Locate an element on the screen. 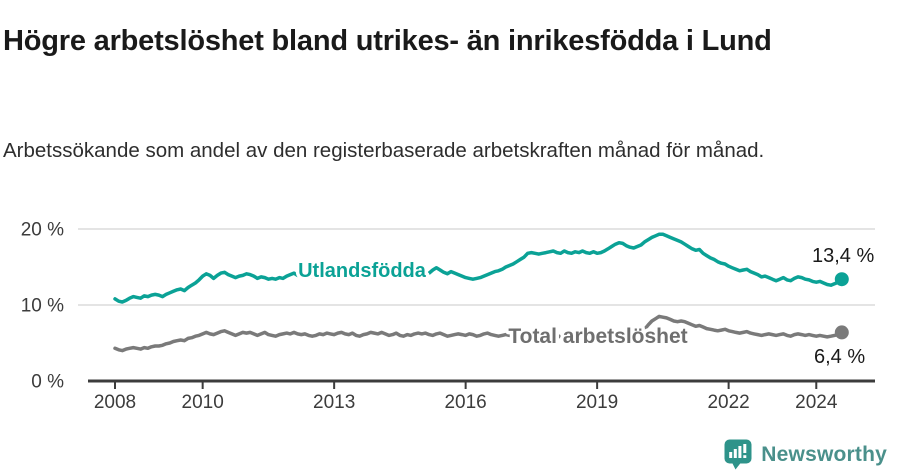 The image size is (900, 474). newsworthy-logo-icon is located at coordinates (738, 454).